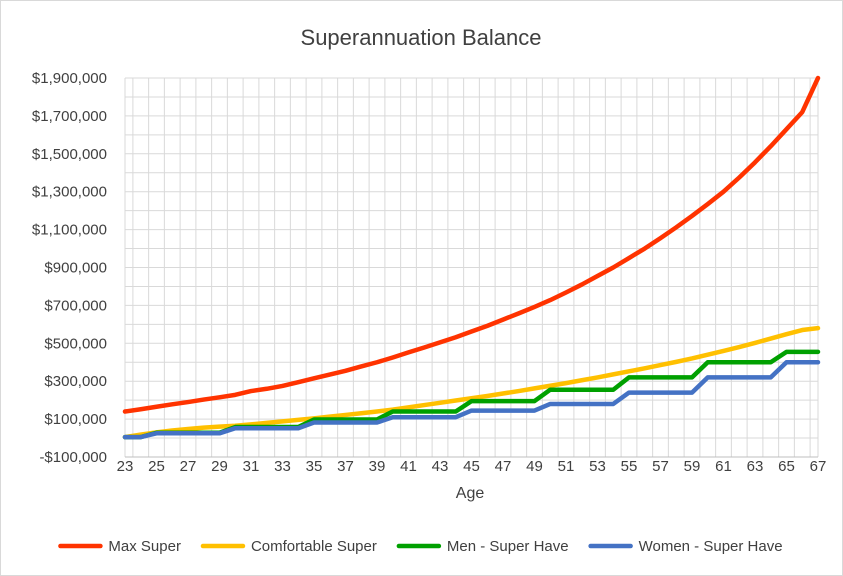 The image size is (843, 576). I want to click on x-tick-label: 37, so click(345, 466).